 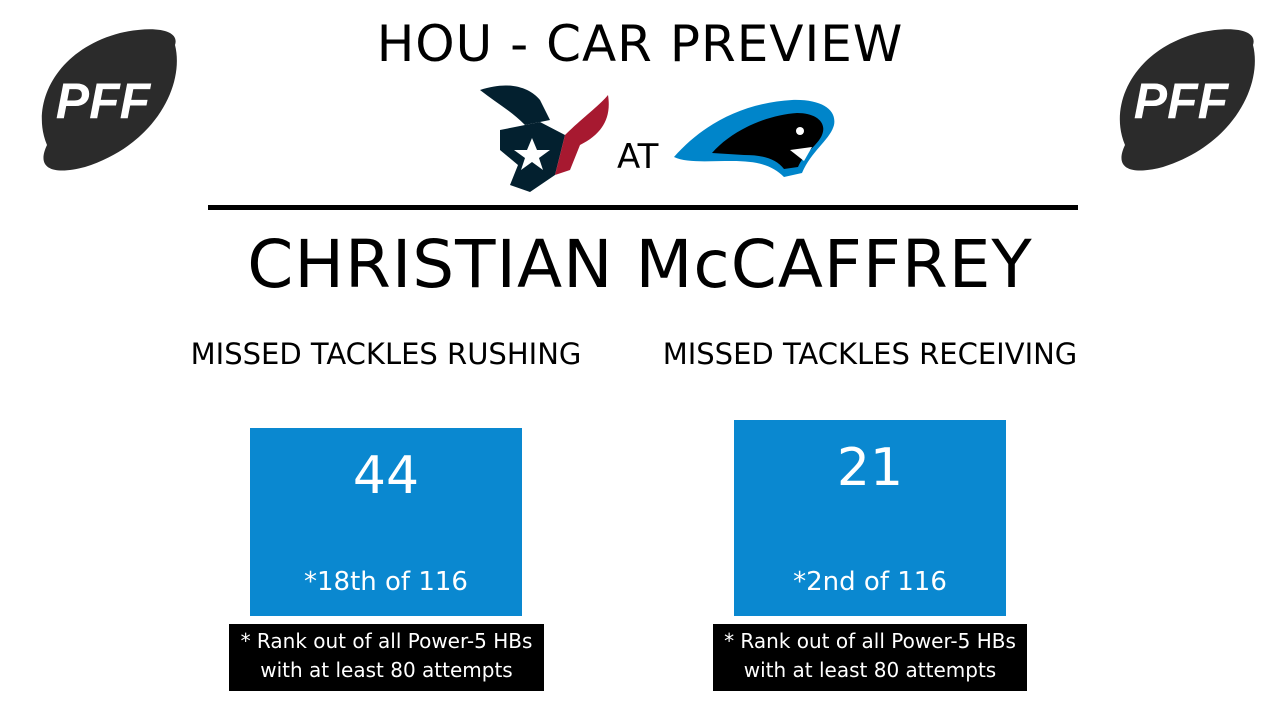 What do you see at coordinates (870, 468) in the screenshot?
I see `stat-value-receiving: 21` at bounding box center [870, 468].